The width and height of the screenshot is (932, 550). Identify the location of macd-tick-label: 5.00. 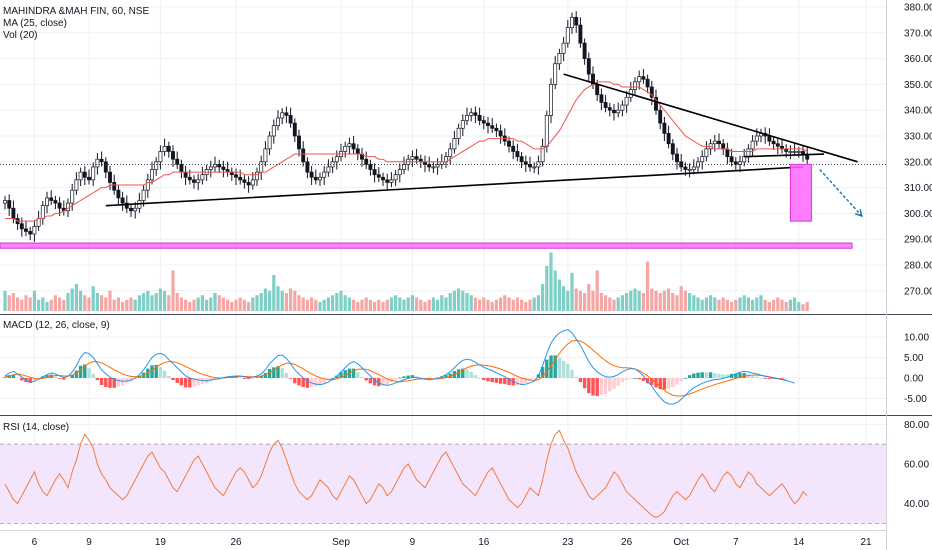
(914, 358).